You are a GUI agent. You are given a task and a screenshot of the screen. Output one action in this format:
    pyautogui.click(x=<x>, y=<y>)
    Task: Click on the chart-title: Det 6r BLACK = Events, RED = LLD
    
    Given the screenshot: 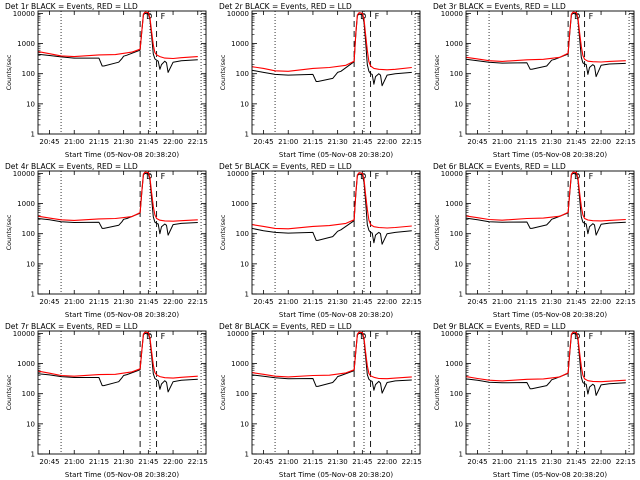 What is the action you would take?
    pyautogui.click(x=499, y=166)
    